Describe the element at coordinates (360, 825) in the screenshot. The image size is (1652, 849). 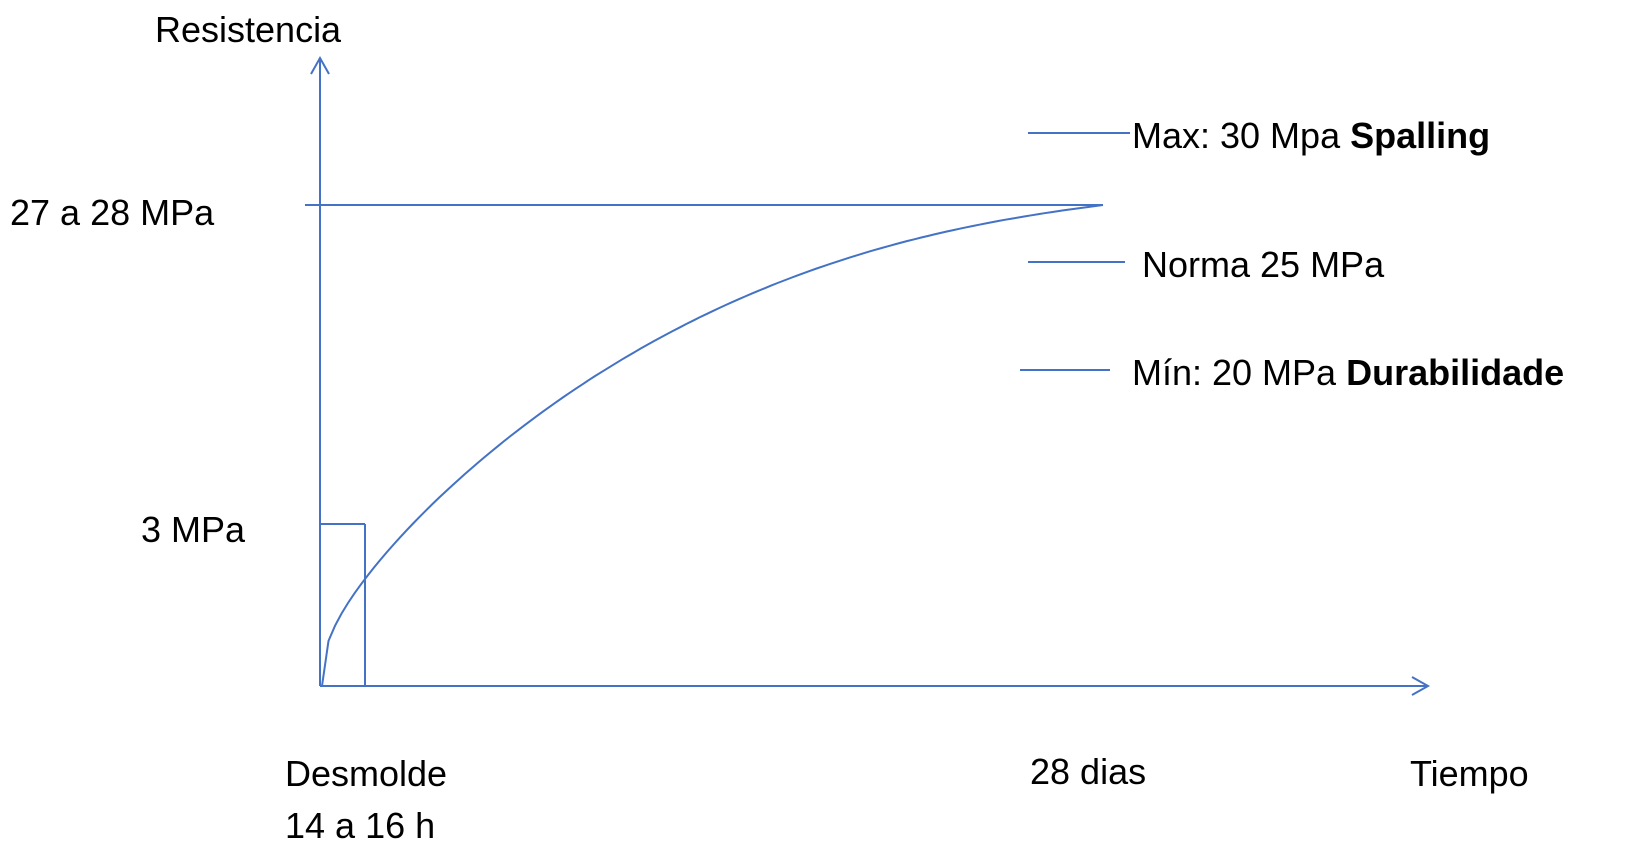
I see `x-tick-desmolde-time: 14 a 16 h` at that location.